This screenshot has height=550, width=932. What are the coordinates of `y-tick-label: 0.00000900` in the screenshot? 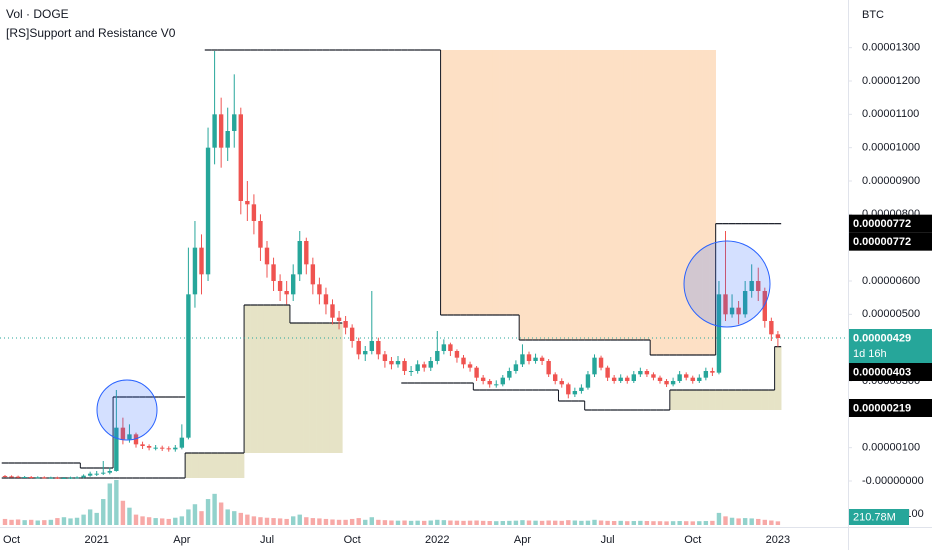 It's located at (891, 181).